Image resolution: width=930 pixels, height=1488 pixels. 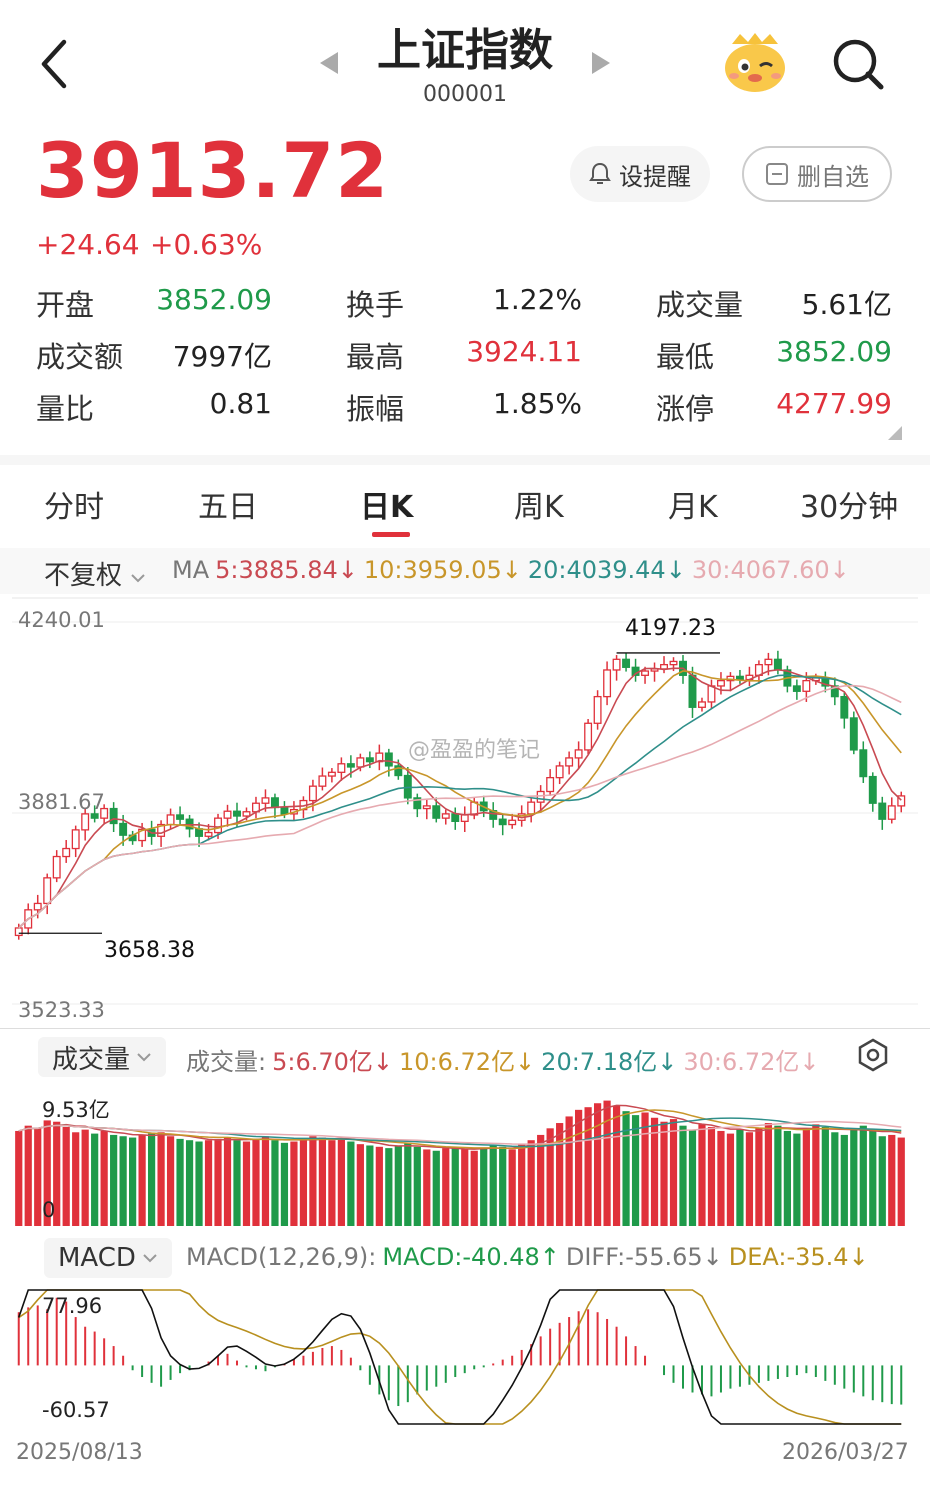 What do you see at coordinates (685, 409) in the screenshot?
I see `stat-label: 涨停` at bounding box center [685, 409].